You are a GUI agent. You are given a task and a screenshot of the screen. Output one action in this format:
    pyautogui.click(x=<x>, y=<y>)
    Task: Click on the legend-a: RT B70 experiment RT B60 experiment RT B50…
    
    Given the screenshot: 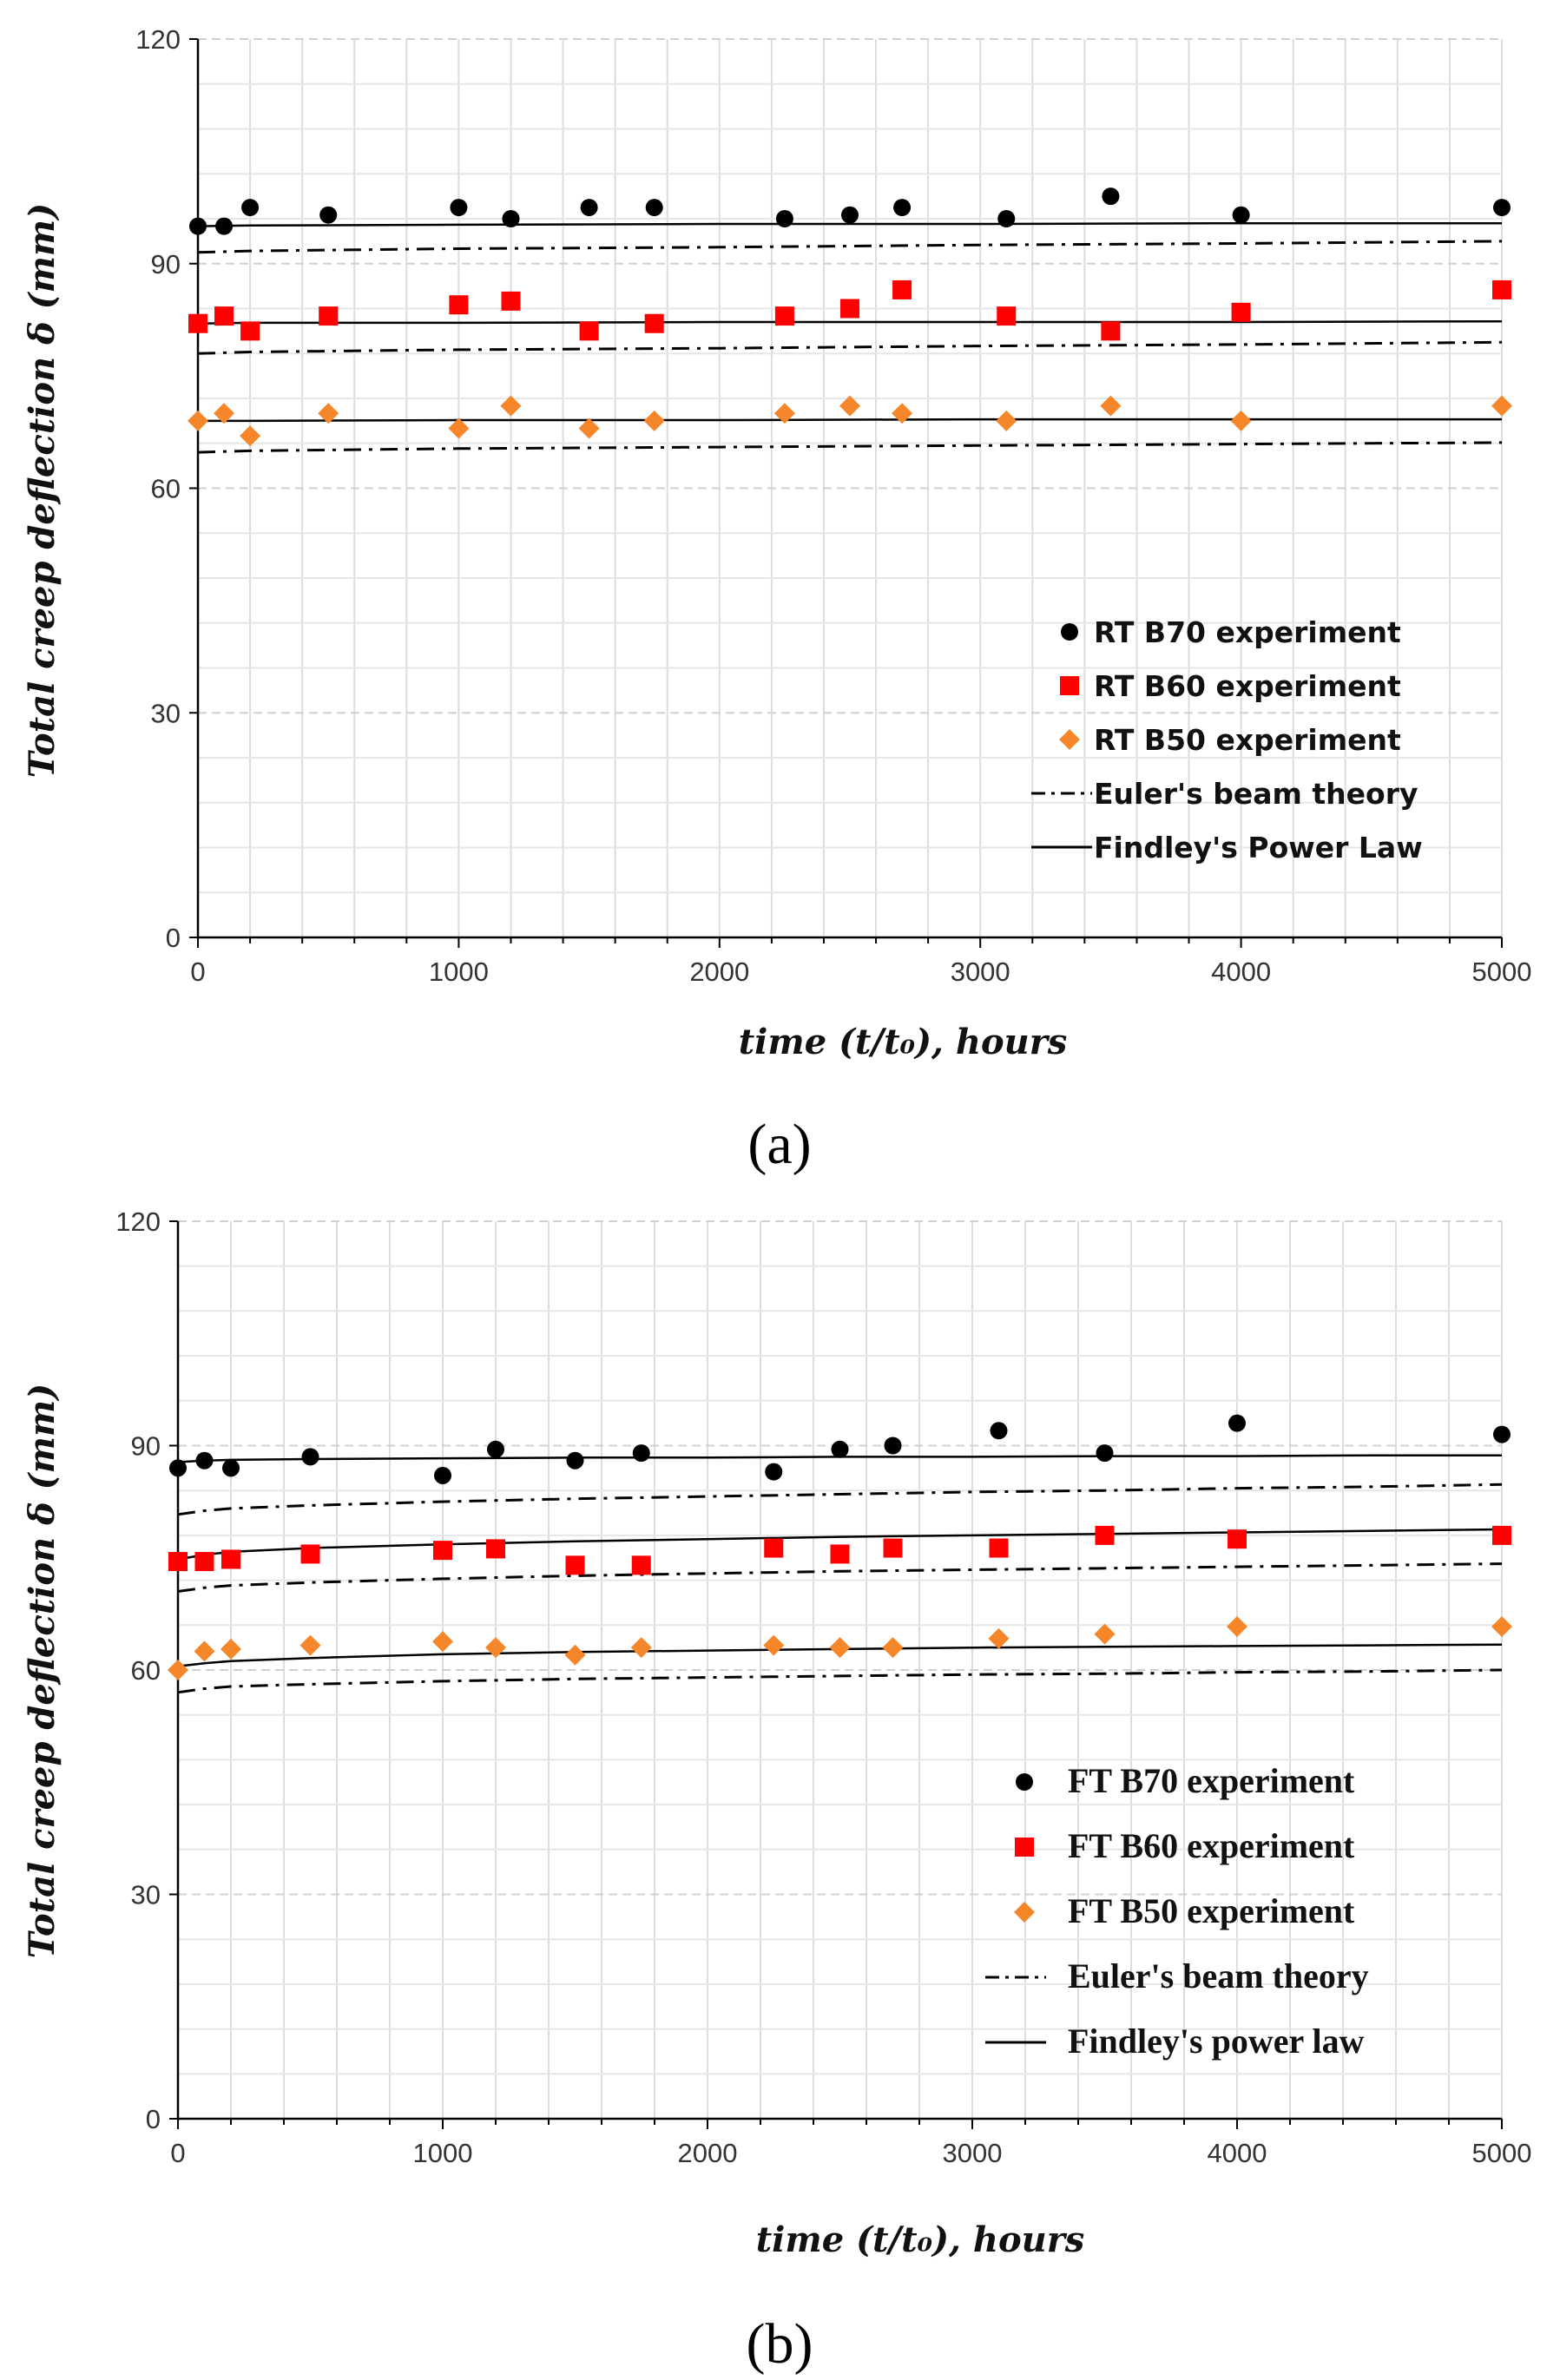 What is the action you would take?
    pyautogui.click(x=1227, y=740)
    